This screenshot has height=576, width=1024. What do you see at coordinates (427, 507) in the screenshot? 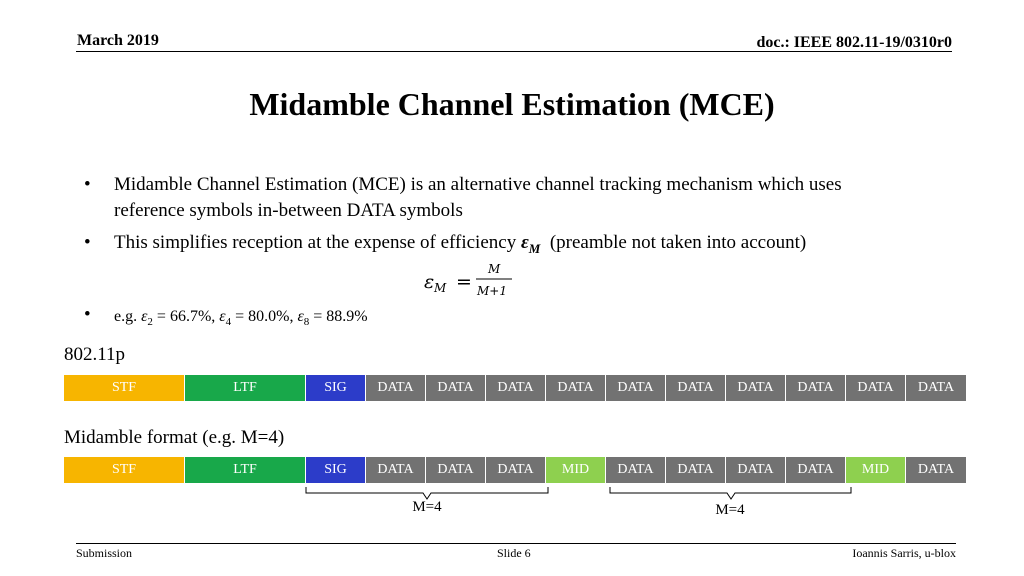
I see `brace-label-1: M=4` at bounding box center [427, 507].